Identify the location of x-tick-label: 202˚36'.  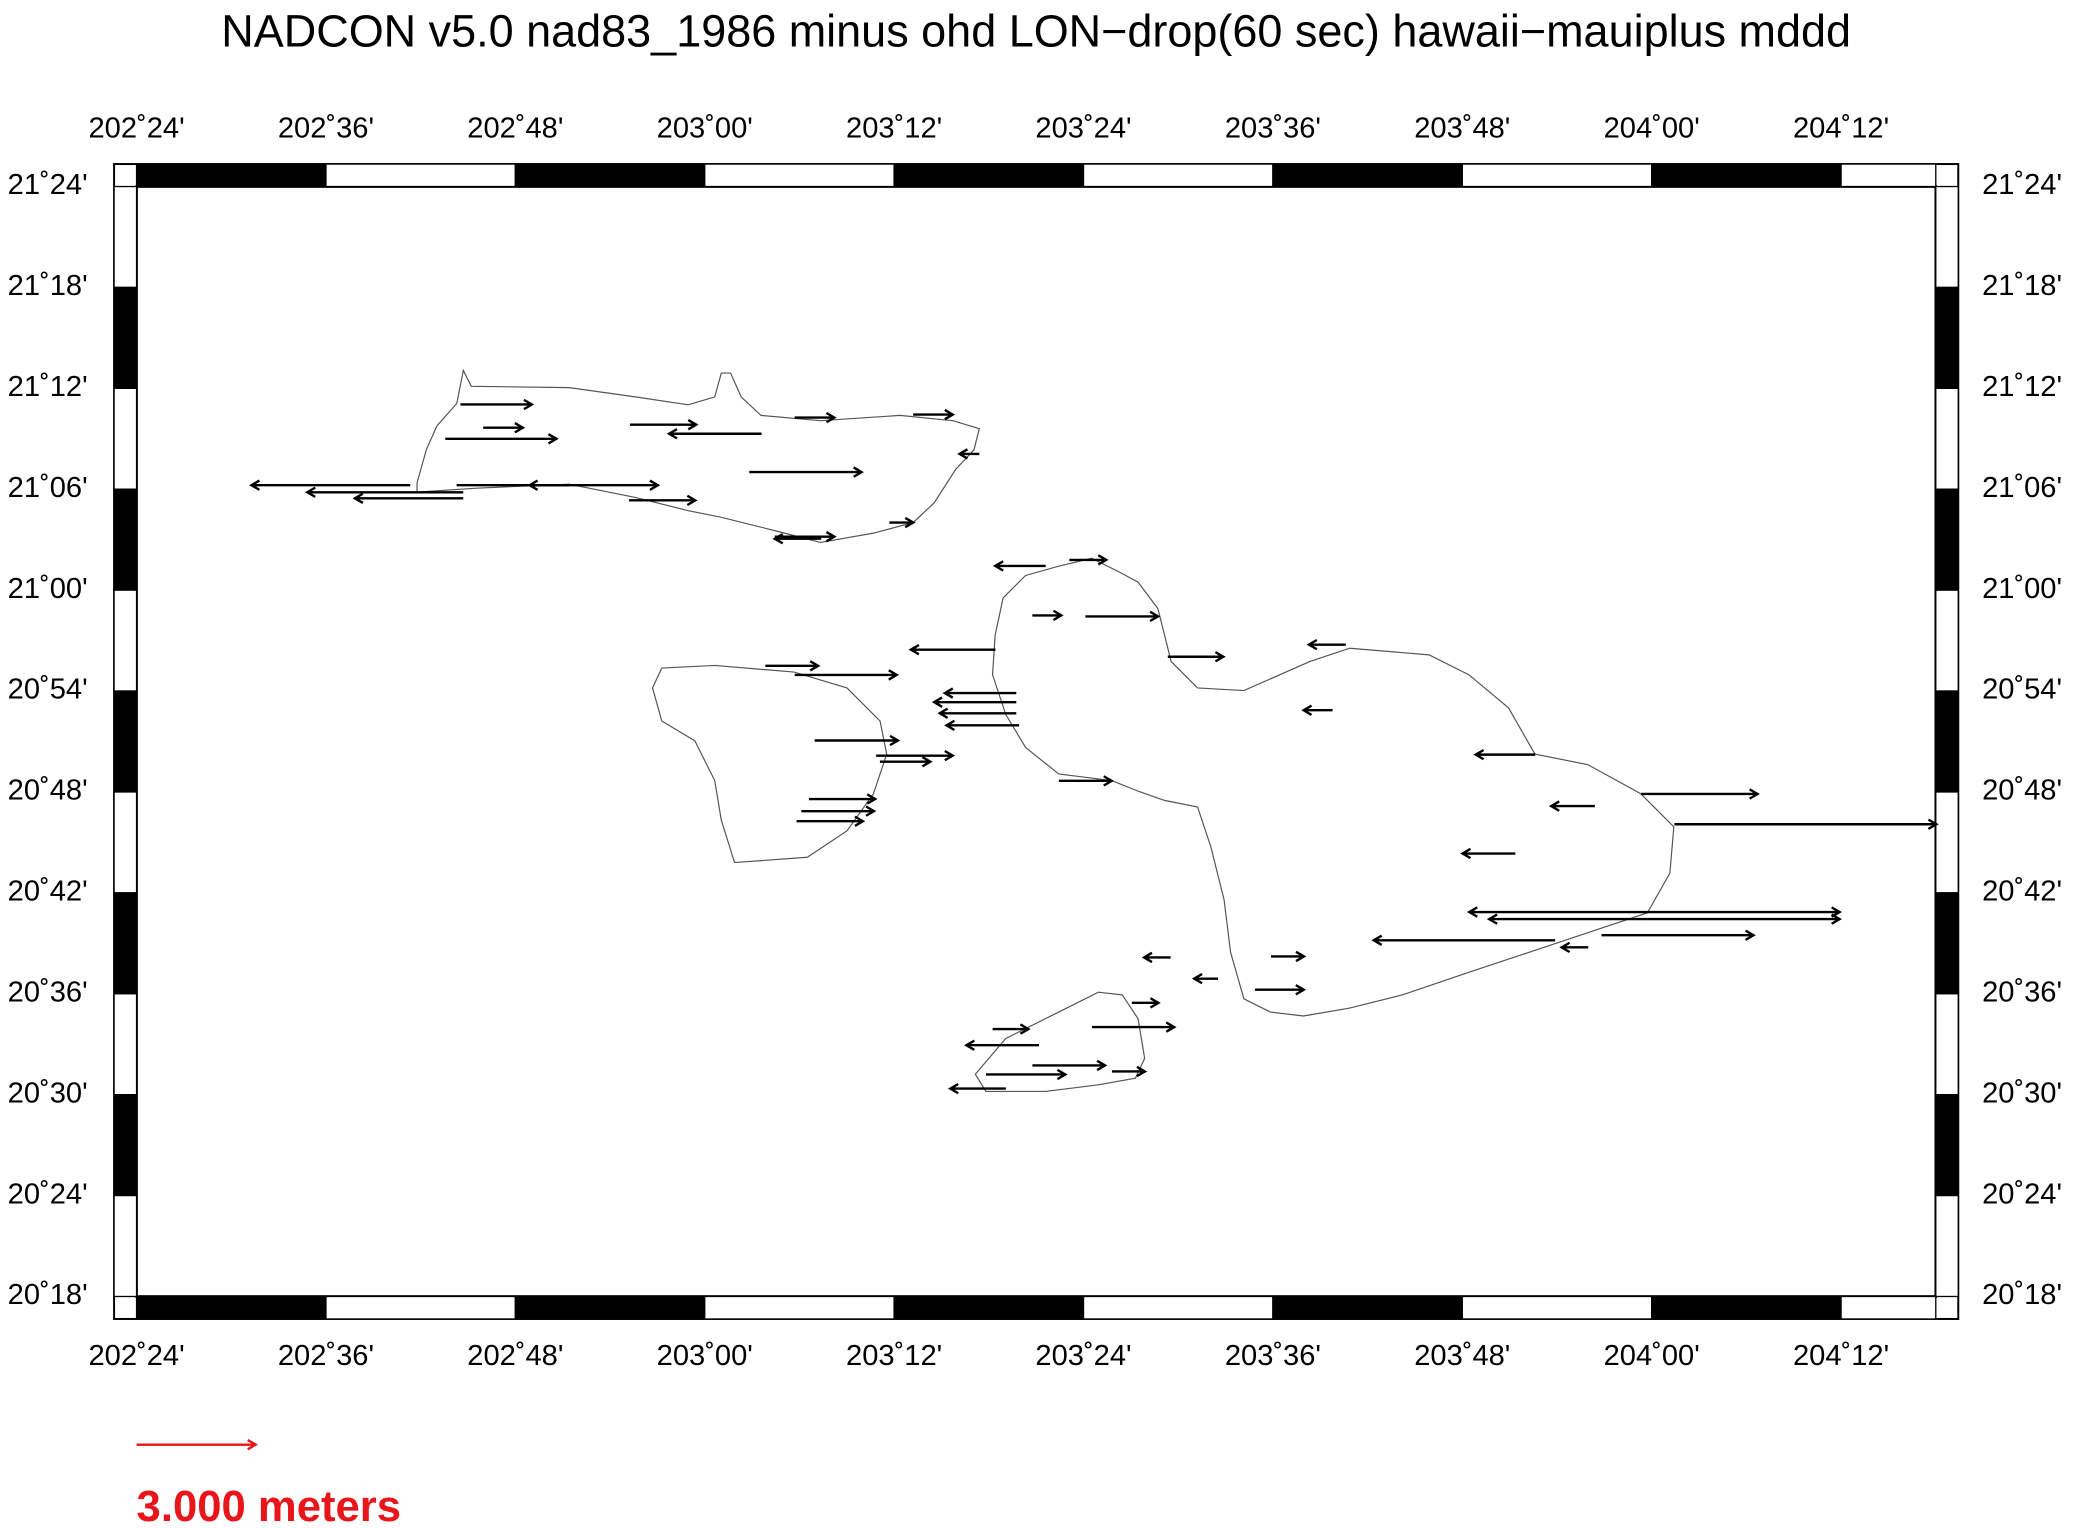
(326, 128).